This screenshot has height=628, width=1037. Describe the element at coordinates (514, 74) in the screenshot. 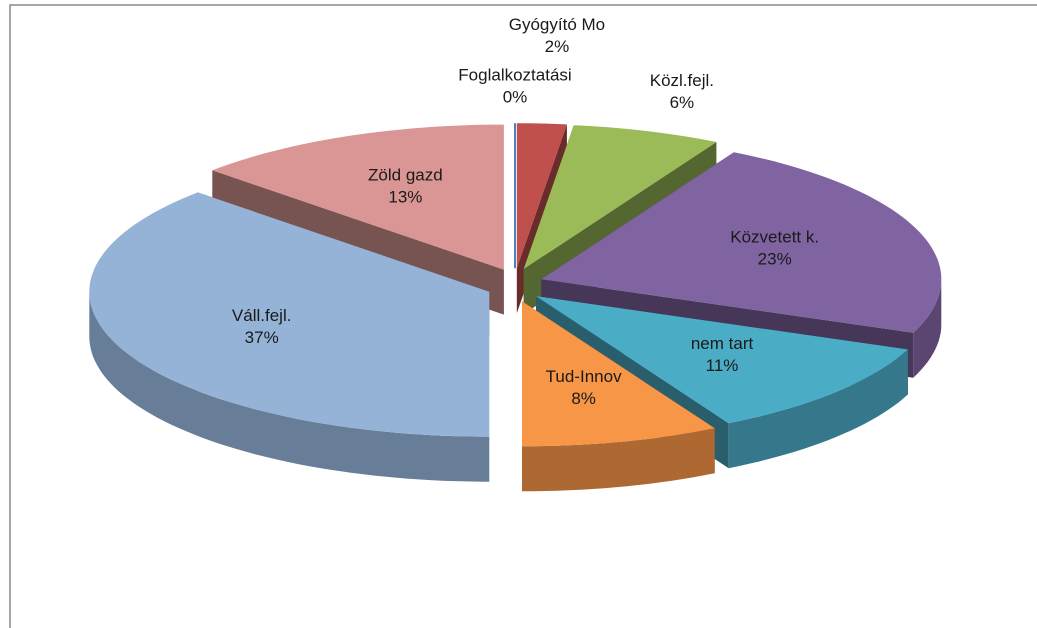

I see `label-name: Foglalkoztatási` at that location.